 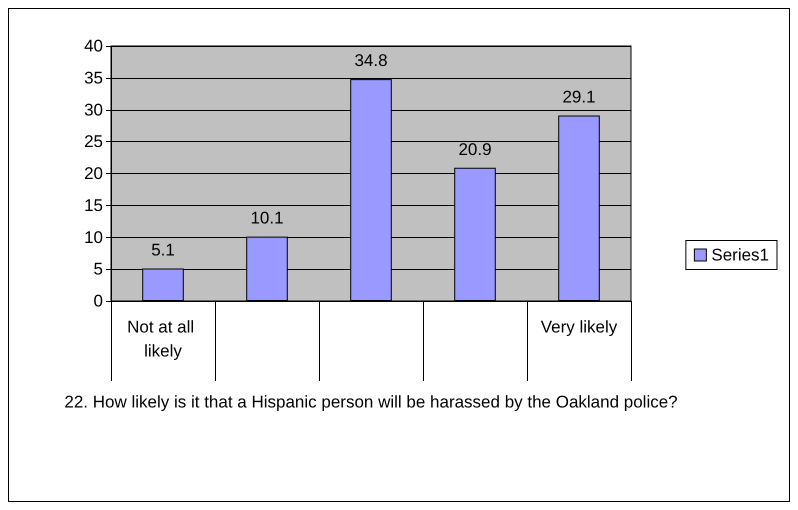 What do you see at coordinates (163, 250) in the screenshot?
I see `data-label: 5.1` at bounding box center [163, 250].